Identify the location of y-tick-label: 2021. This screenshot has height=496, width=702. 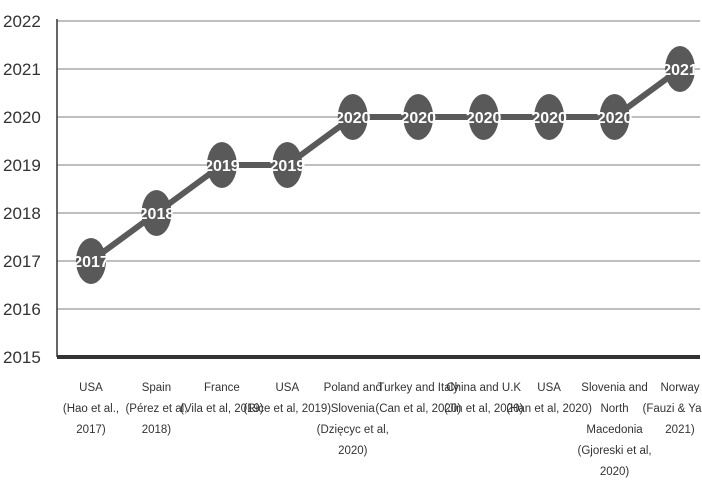
(22, 69).